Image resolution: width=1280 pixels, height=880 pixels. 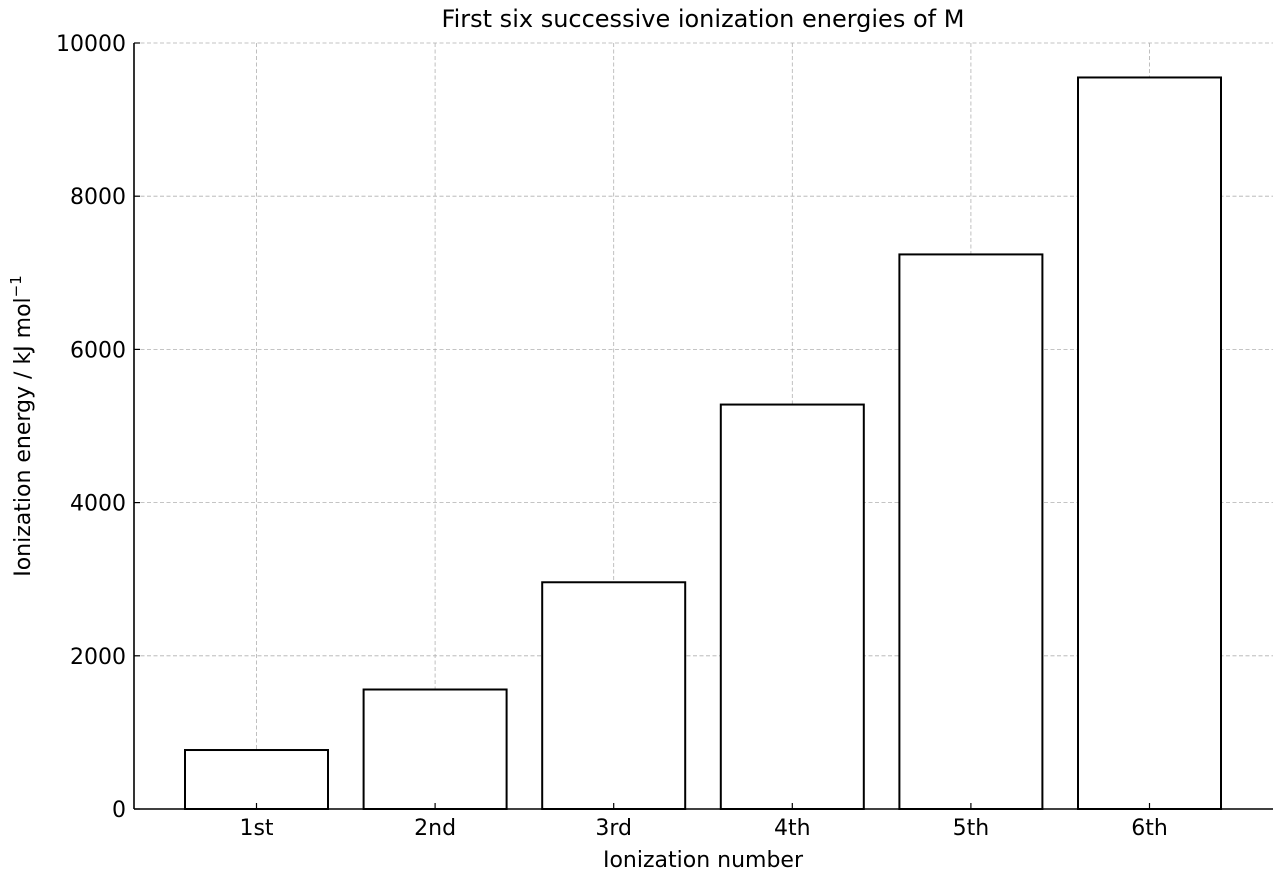 I want to click on y-tick-label: 0, so click(x=119, y=810).